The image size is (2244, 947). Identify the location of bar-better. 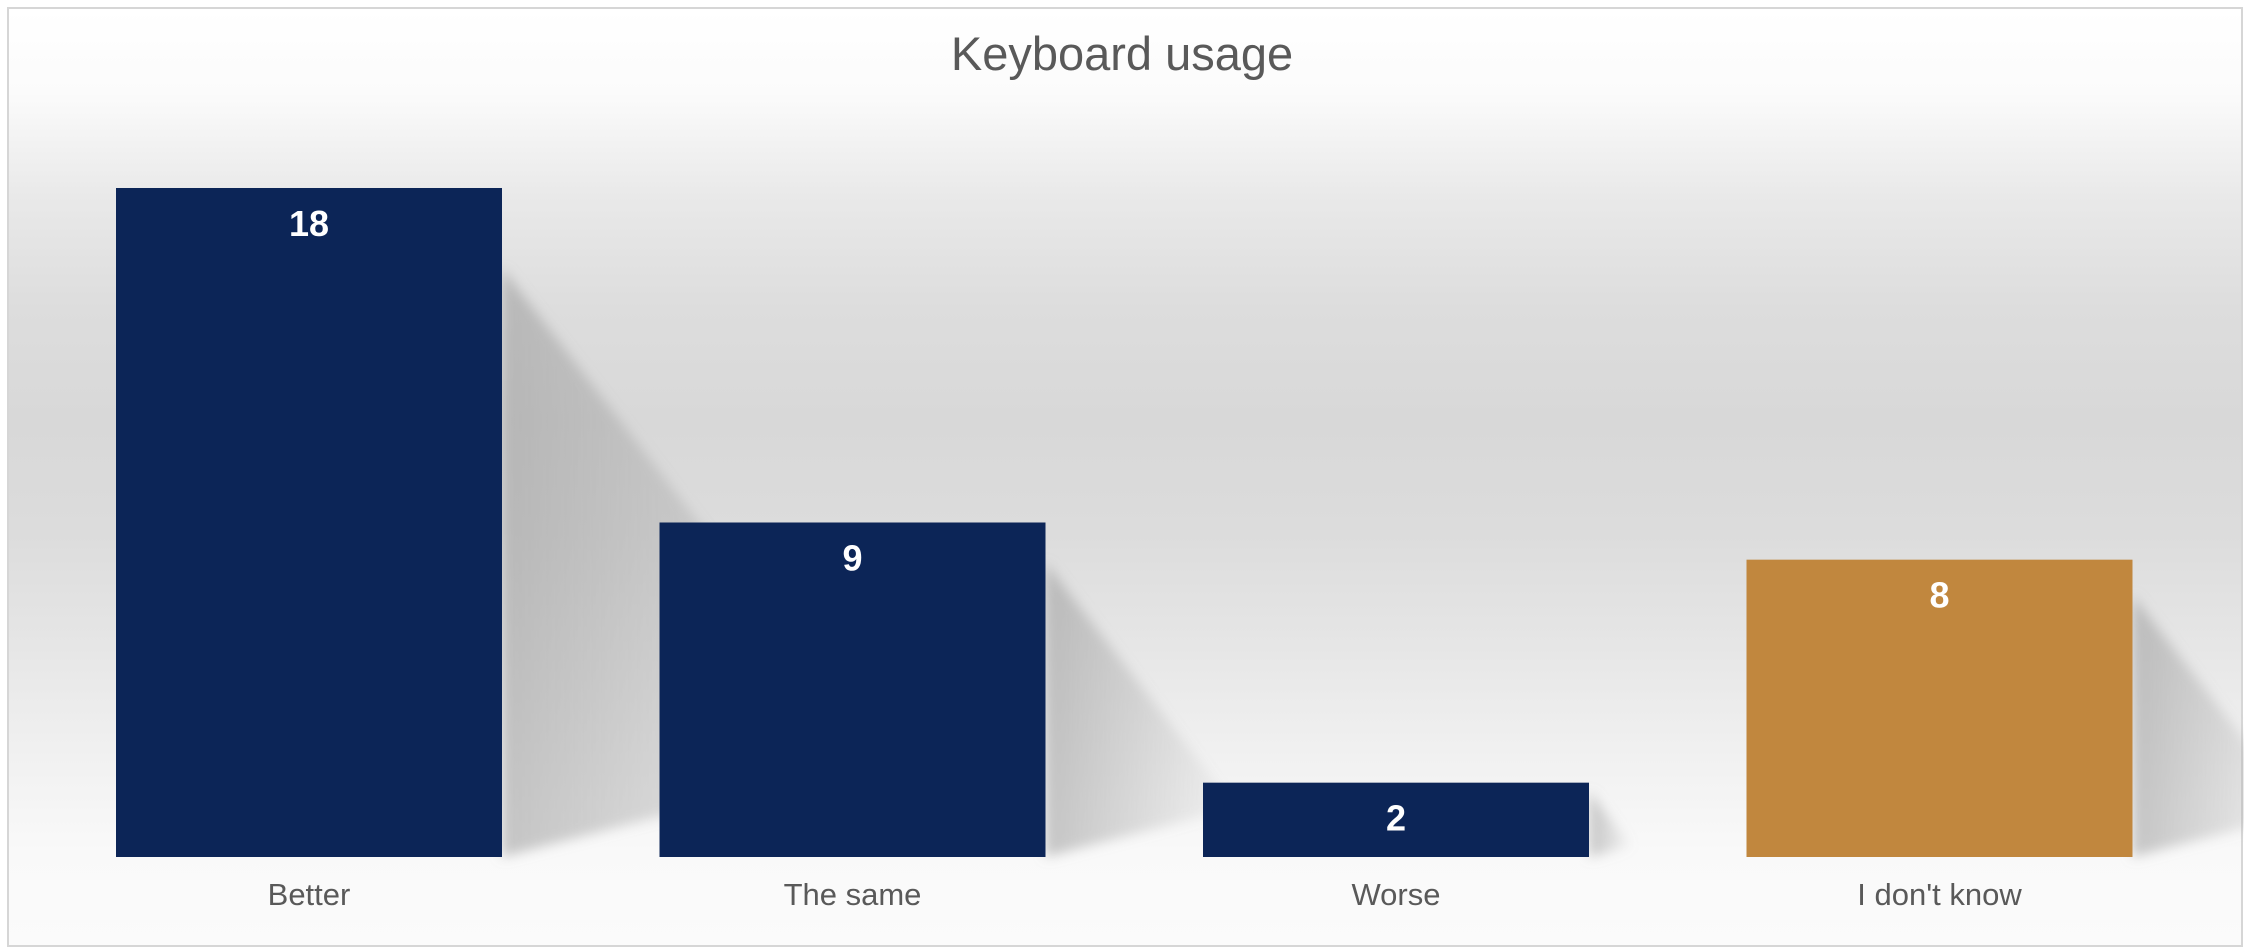
(309, 522).